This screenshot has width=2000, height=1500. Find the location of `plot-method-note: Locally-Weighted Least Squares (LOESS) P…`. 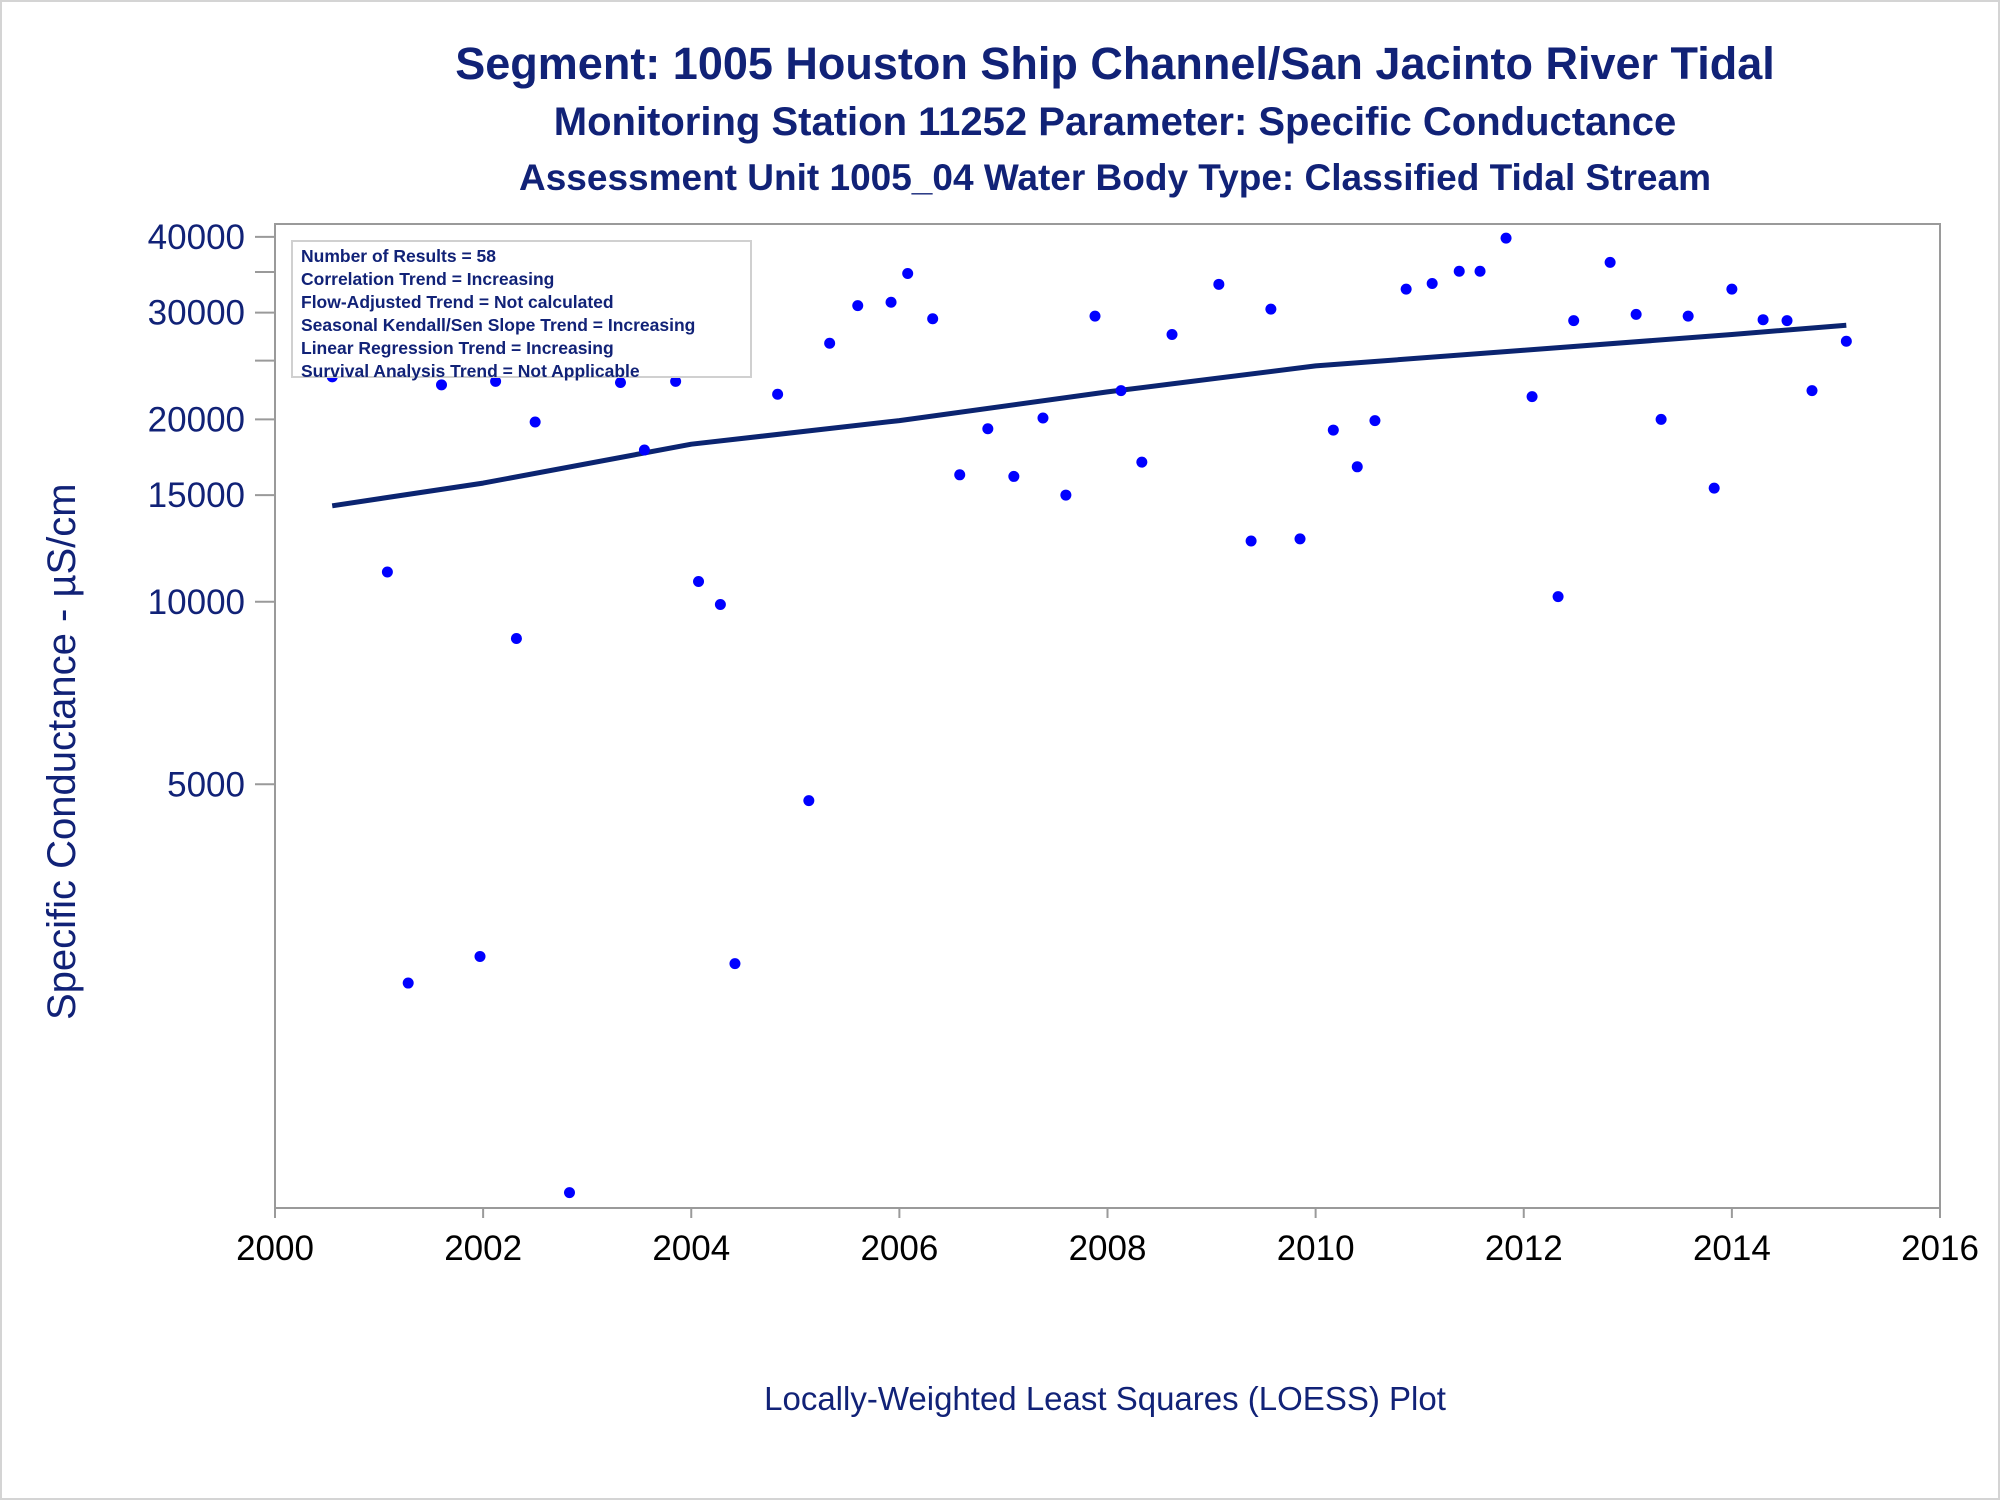

plot-method-note: Locally-Weighted Least Squares (LOESS) P… is located at coordinates (1105, 1398).